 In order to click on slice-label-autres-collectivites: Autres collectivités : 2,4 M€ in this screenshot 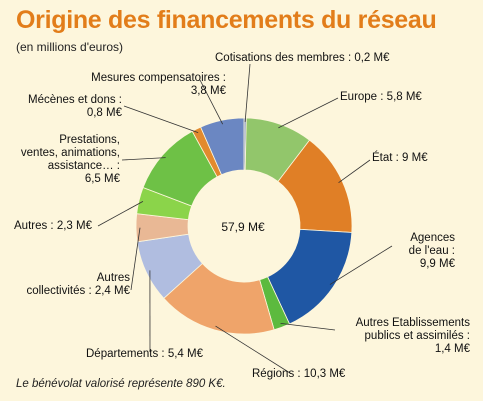, I will do `click(78, 284)`.